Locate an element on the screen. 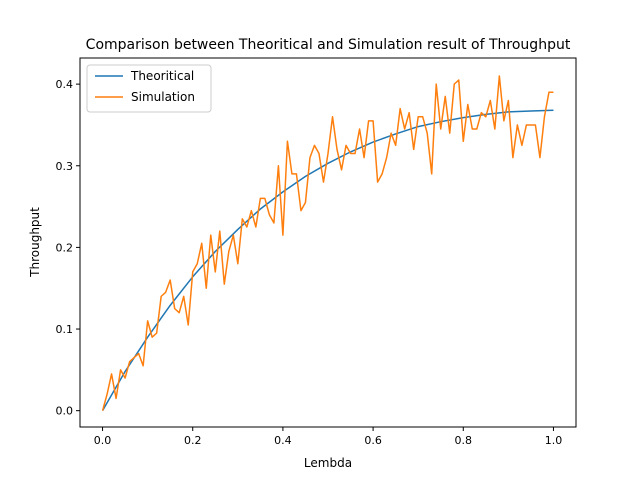 The height and width of the screenshot is (480, 640). x-axis-ticks: 0.0 0.2 0.4 0.6 0.8 1.0 is located at coordinates (328, 437).